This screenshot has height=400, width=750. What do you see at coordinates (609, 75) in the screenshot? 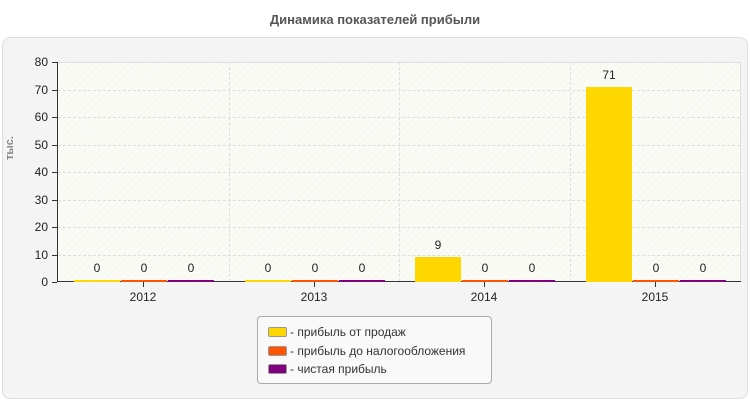
I see `bar-value-label: 71` at bounding box center [609, 75].